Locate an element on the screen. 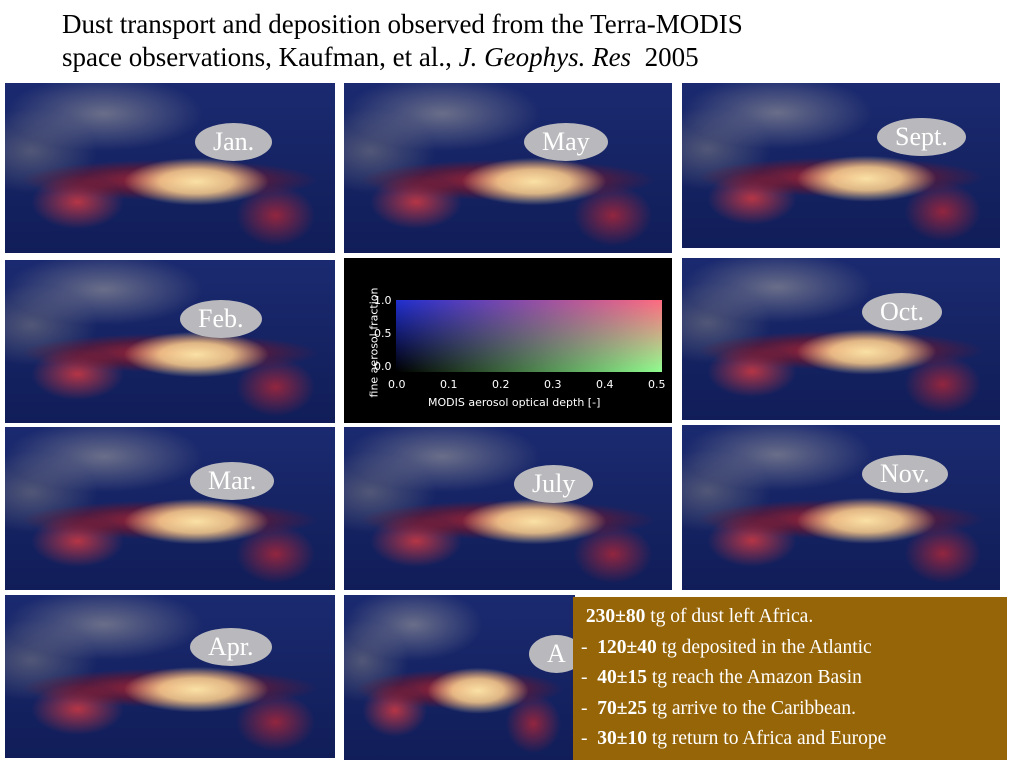 Image resolution: width=1024 pixels, height=768 pixels. month-label: Mar. is located at coordinates (232, 481).